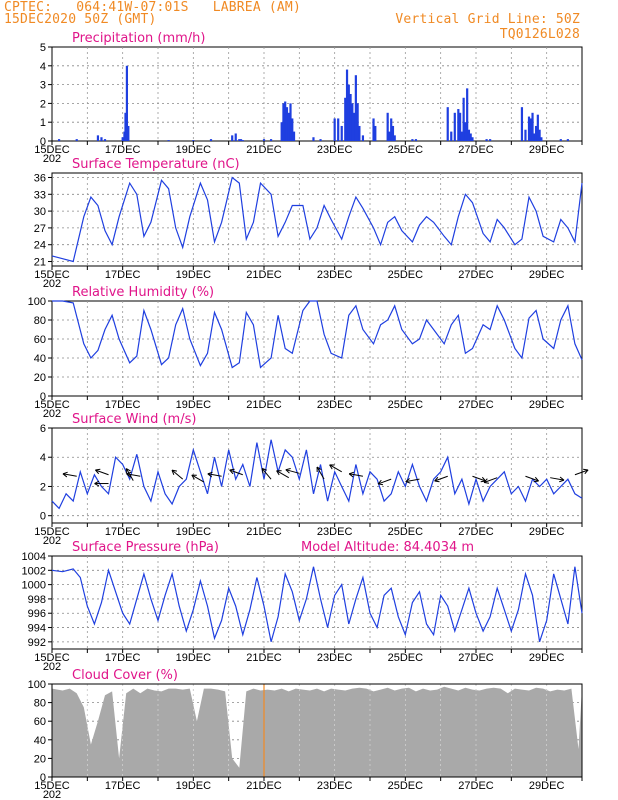 This screenshot has width=618, height=800. I want to click on rh-ytick-label: 40, so click(40, 359).